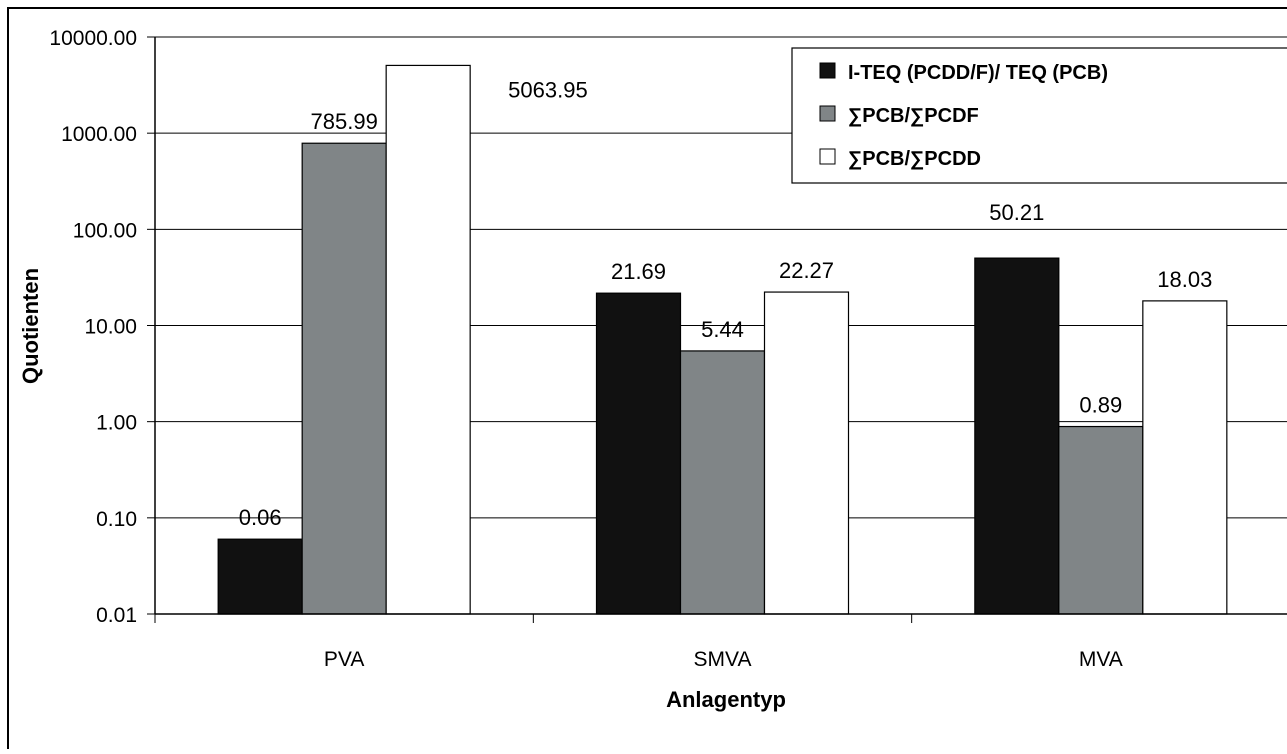 This screenshot has width=1287, height=754. Describe the element at coordinates (726, 699) in the screenshot. I see `x-axis-title: Anlagentyp` at that location.